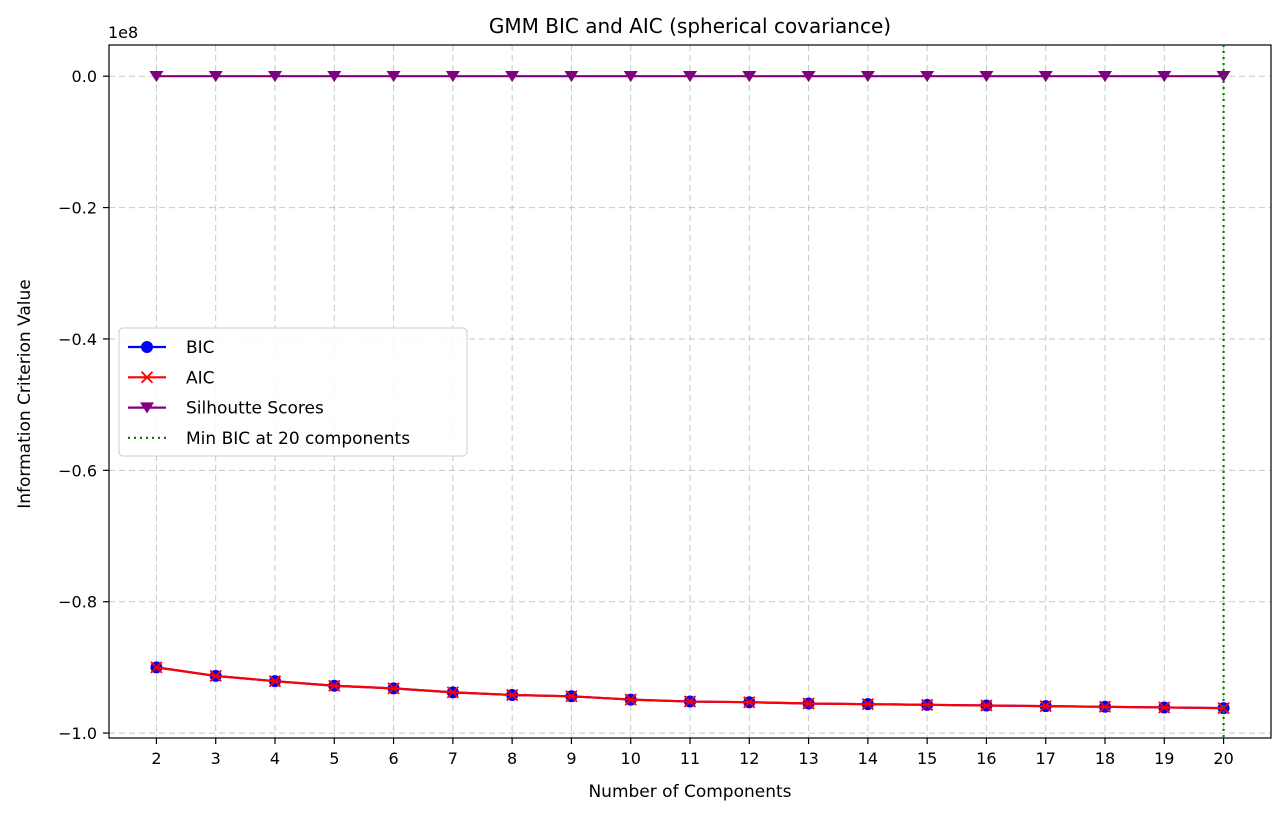 This screenshot has height=817, width=1286. I want to click on y-tick-label: 0.0, so click(84, 76).